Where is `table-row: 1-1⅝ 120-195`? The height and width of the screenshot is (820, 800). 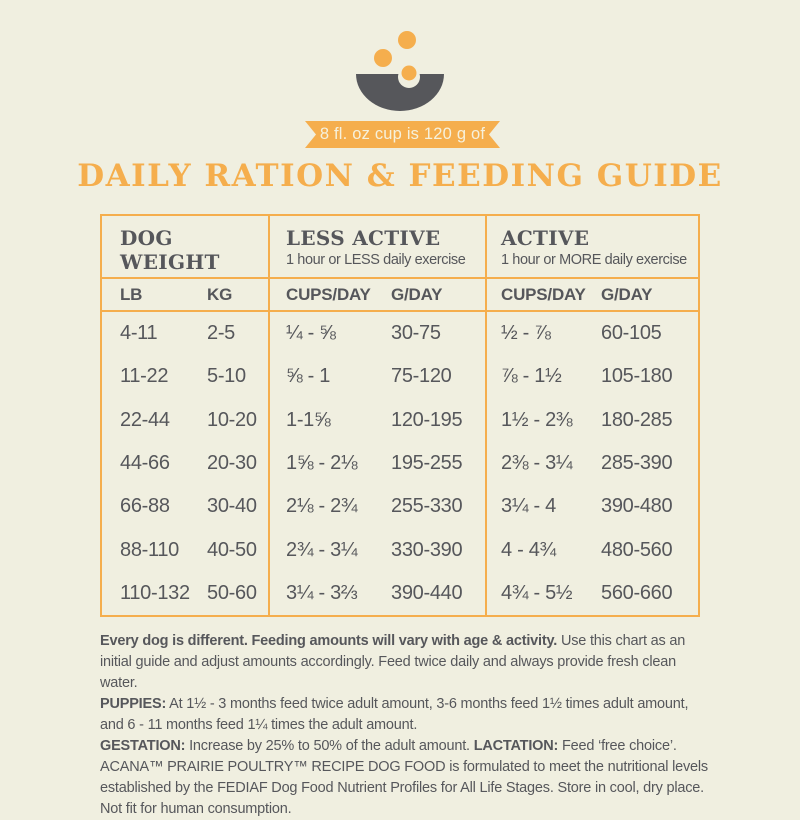
table-row: 1-1⅝ 120-195 is located at coordinates (377, 420).